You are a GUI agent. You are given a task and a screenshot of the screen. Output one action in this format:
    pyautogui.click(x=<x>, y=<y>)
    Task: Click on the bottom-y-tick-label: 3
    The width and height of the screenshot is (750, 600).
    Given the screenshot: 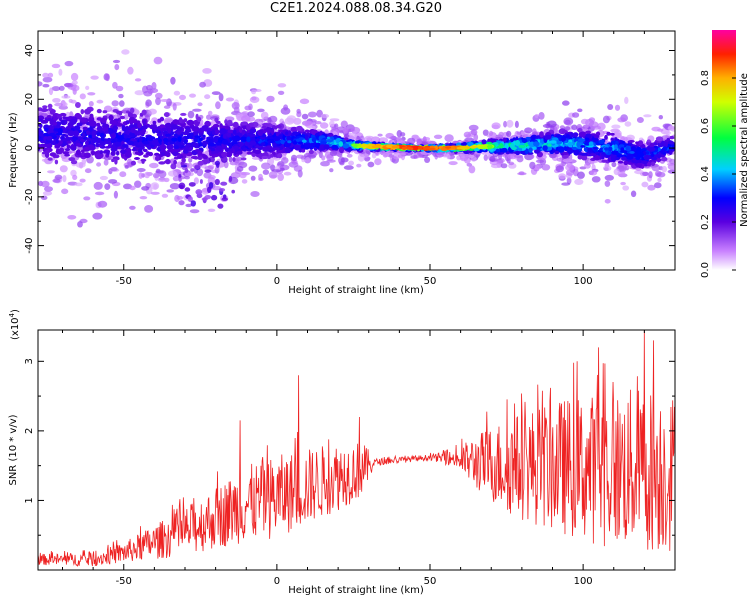 What is the action you would take?
    pyautogui.click(x=29, y=361)
    